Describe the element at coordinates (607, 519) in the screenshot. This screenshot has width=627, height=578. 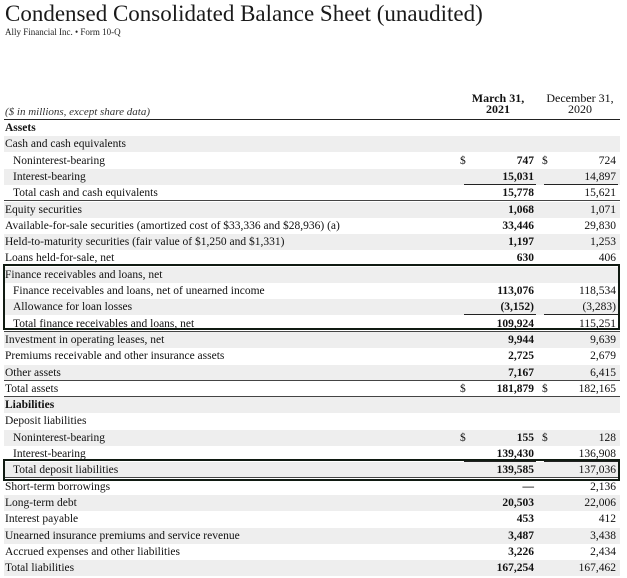
I see `value-december-2020: 412` at that location.